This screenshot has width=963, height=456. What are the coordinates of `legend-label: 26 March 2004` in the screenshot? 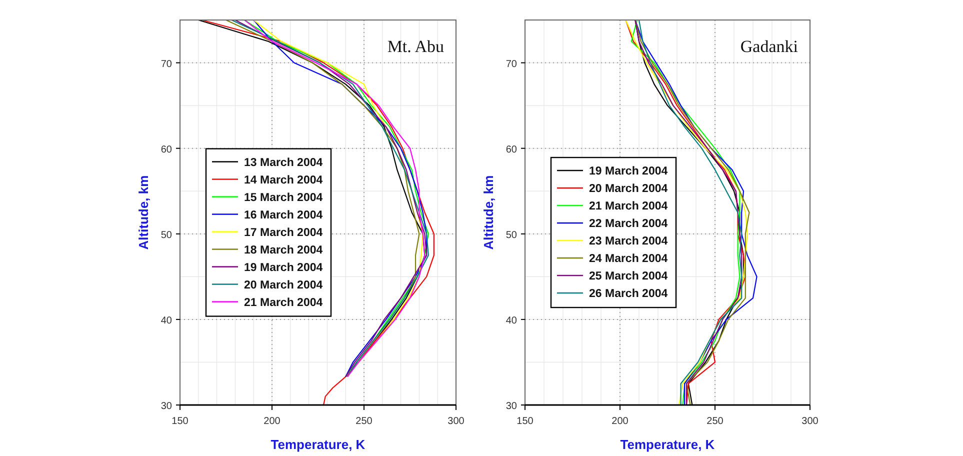 It's located at (628, 294).